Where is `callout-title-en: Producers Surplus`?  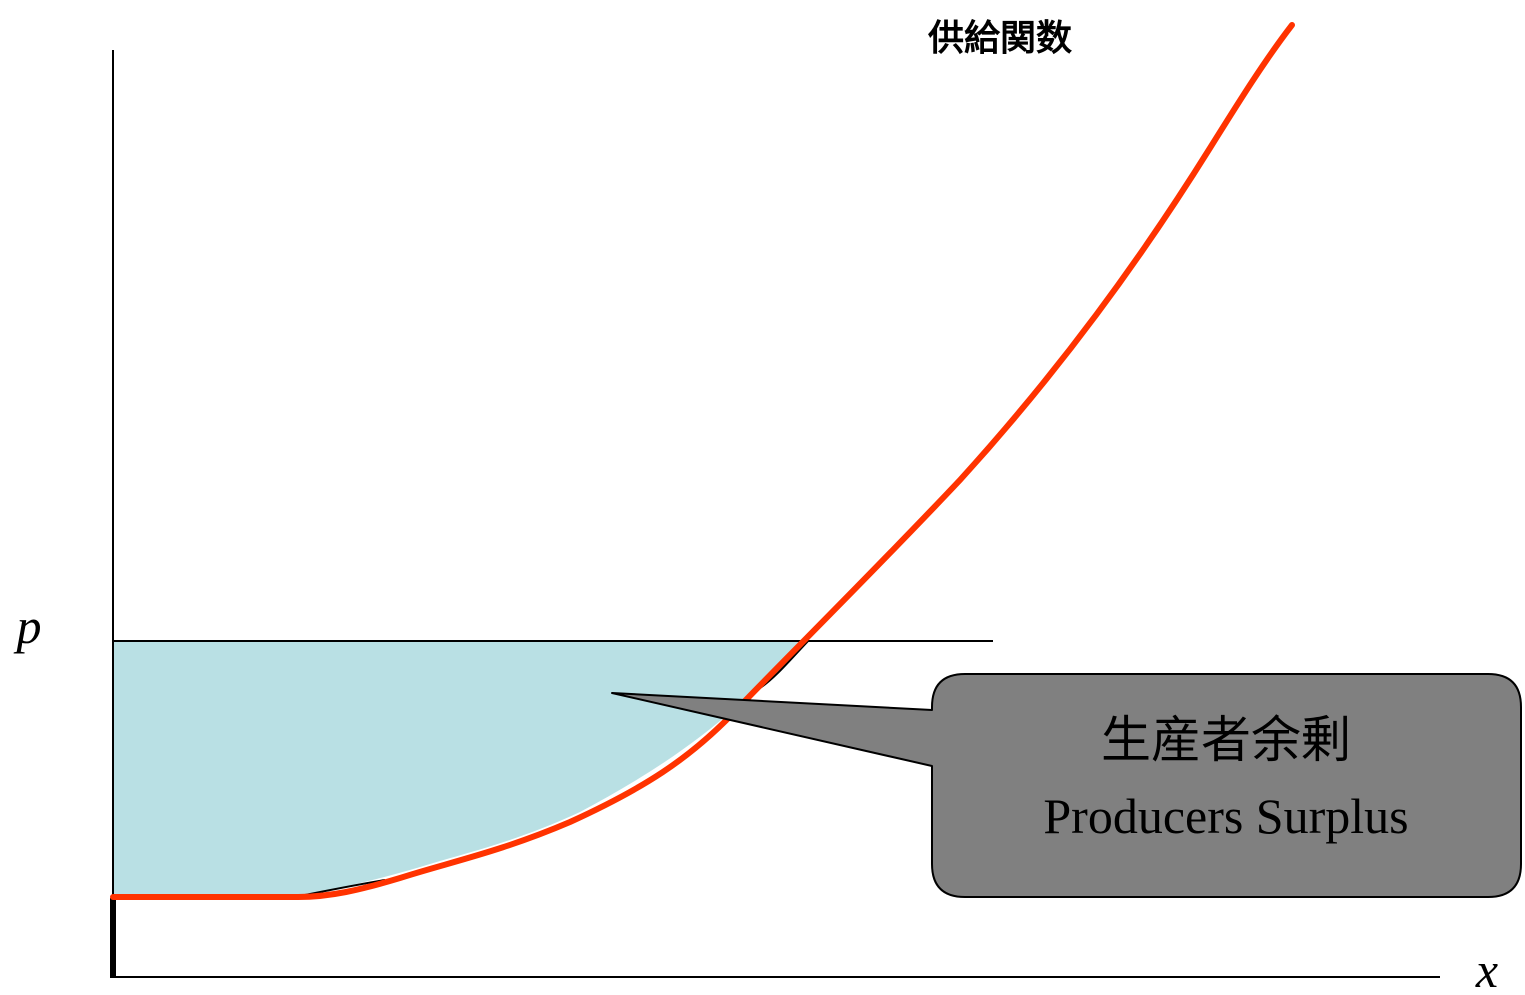 callout-title-en: Producers Surplus is located at coordinates (1225, 816).